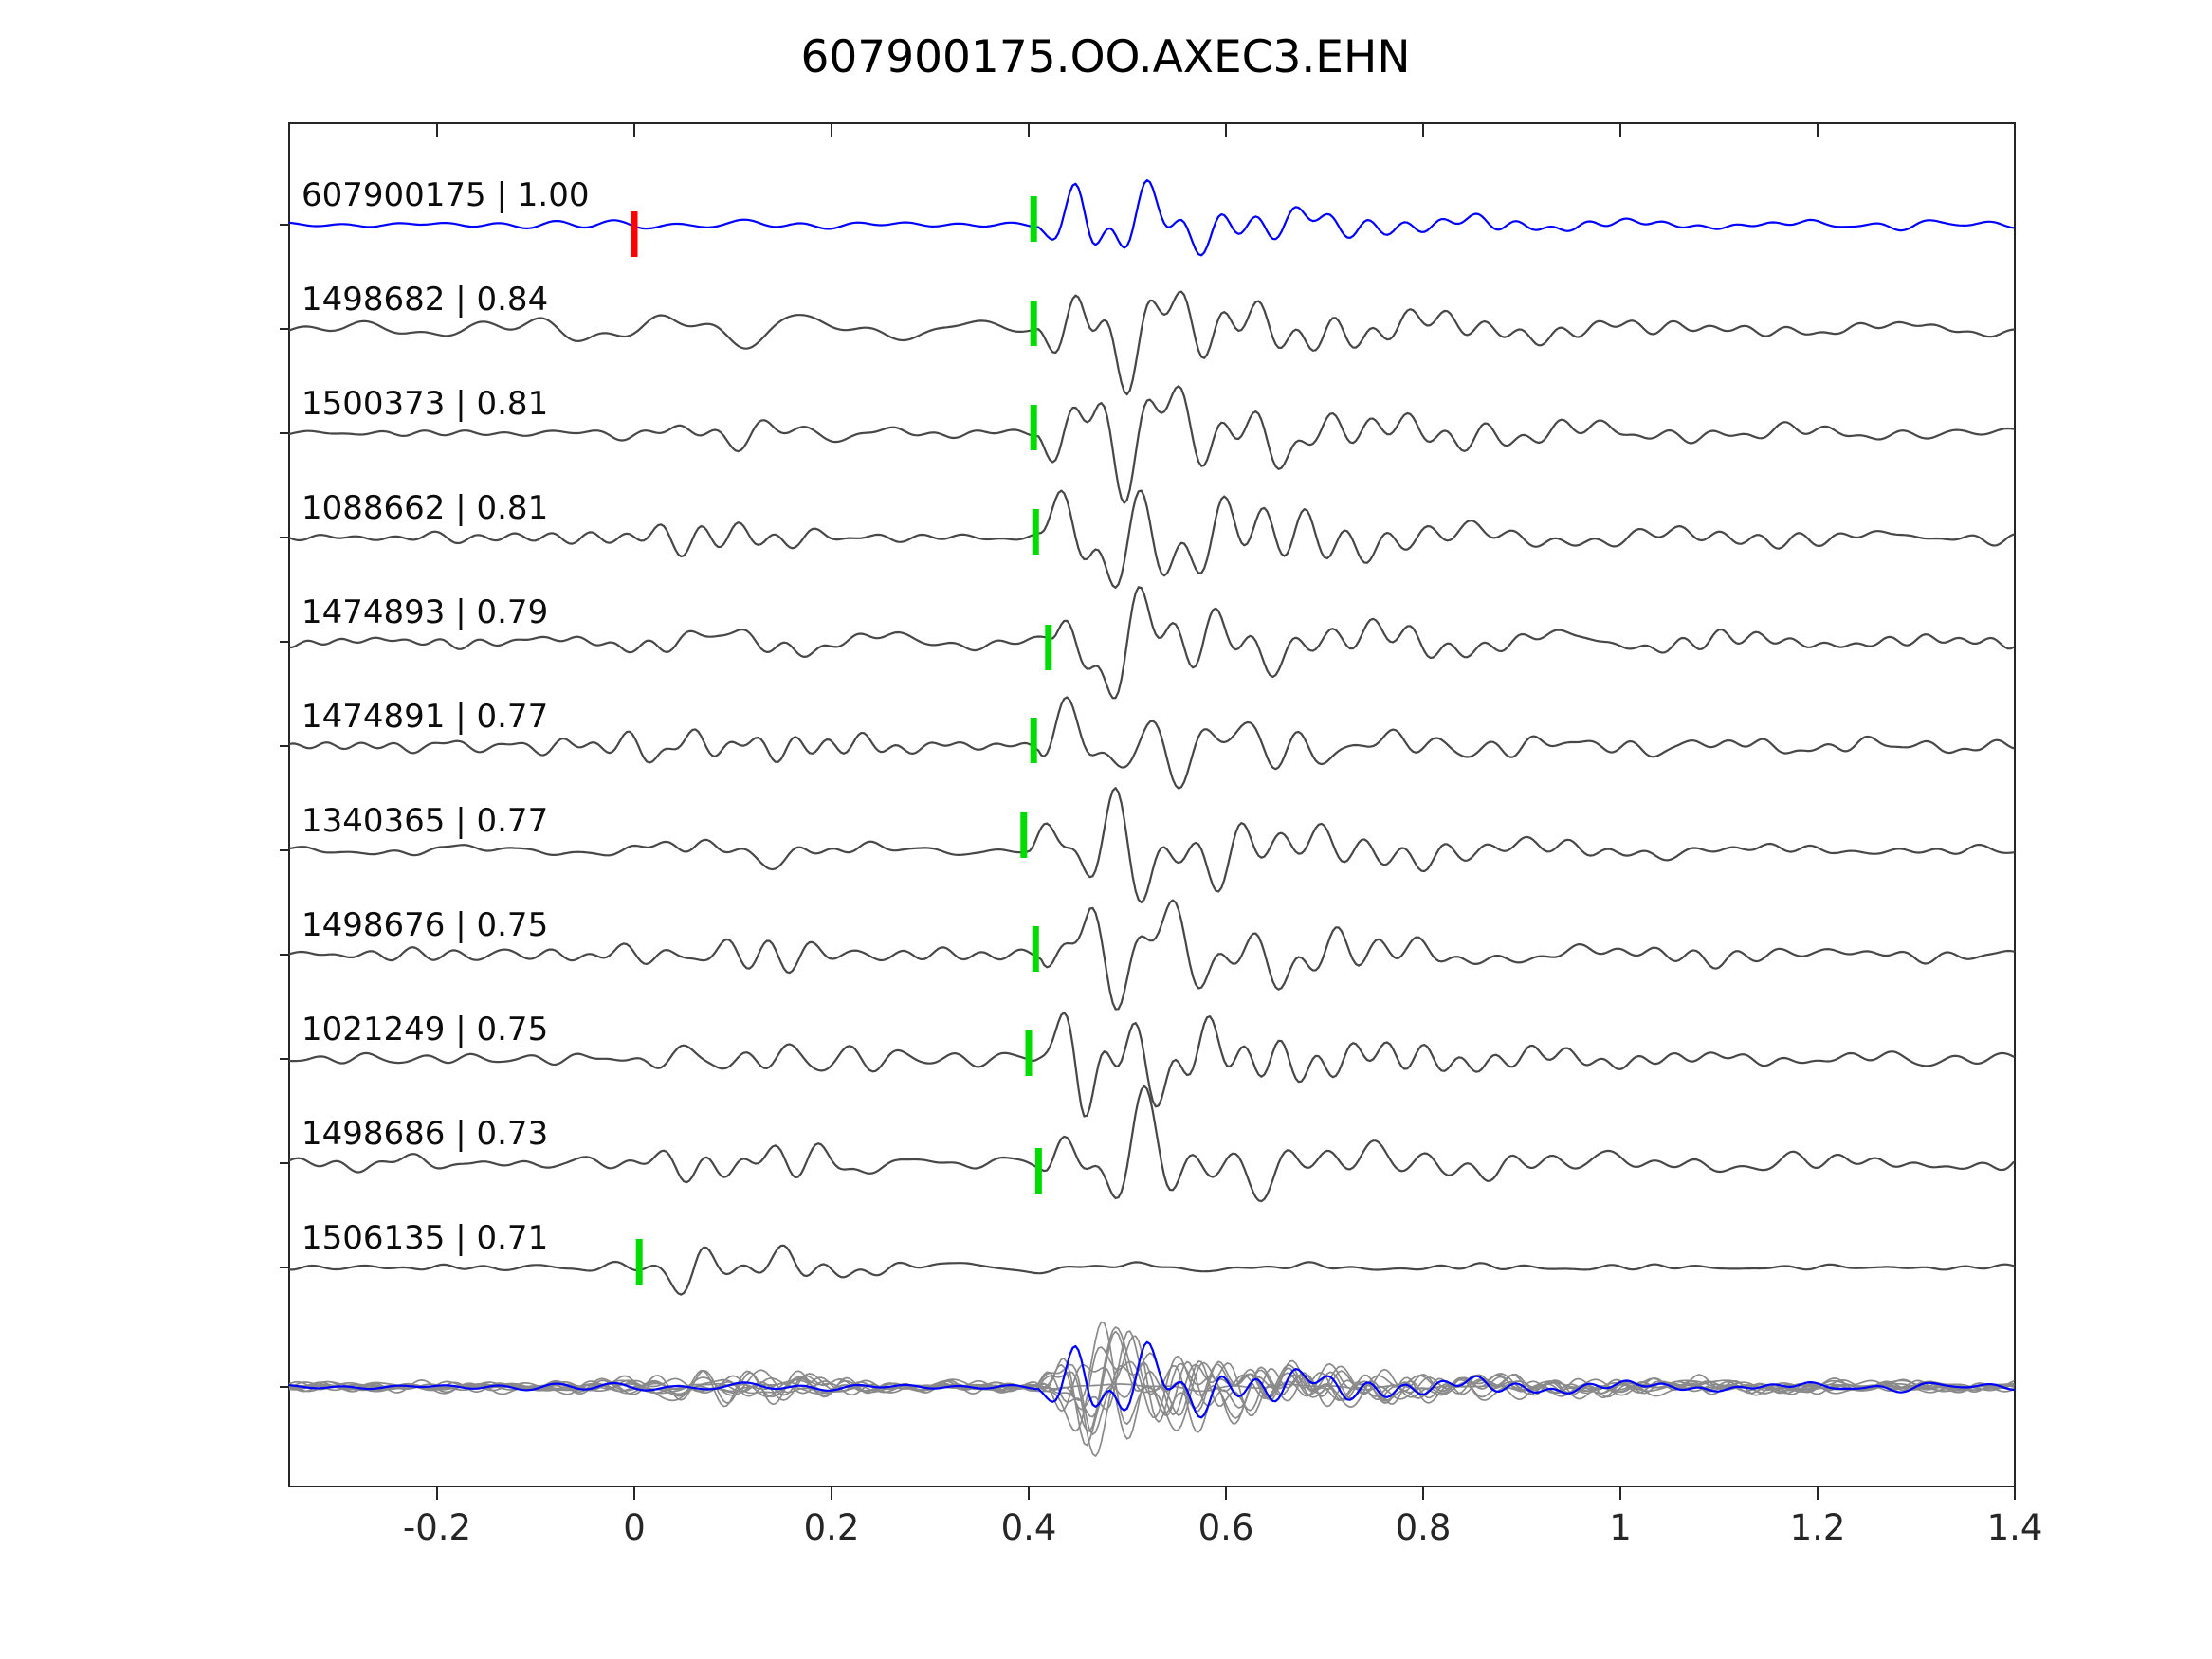 The image size is (2212, 1659). Describe the element at coordinates (425, 925) in the screenshot. I see `trace-label-1498676: 1498676 | 0.75` at that location.